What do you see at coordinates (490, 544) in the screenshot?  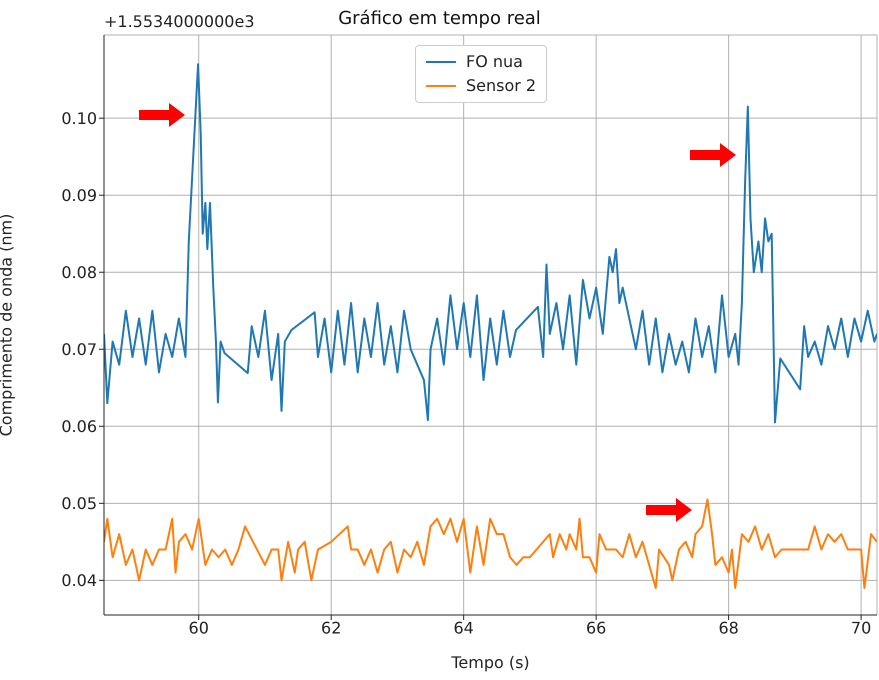 I see `line-series` at bounding box center [490, 544].